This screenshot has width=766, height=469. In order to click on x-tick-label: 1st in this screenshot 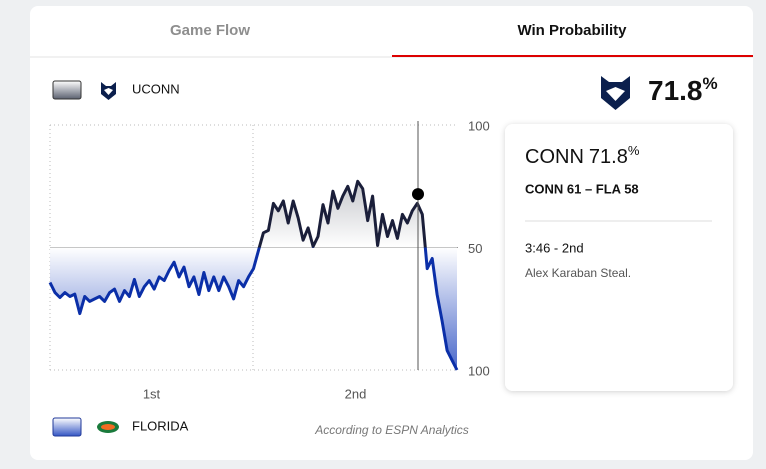, I will do `click(152, 393)`.